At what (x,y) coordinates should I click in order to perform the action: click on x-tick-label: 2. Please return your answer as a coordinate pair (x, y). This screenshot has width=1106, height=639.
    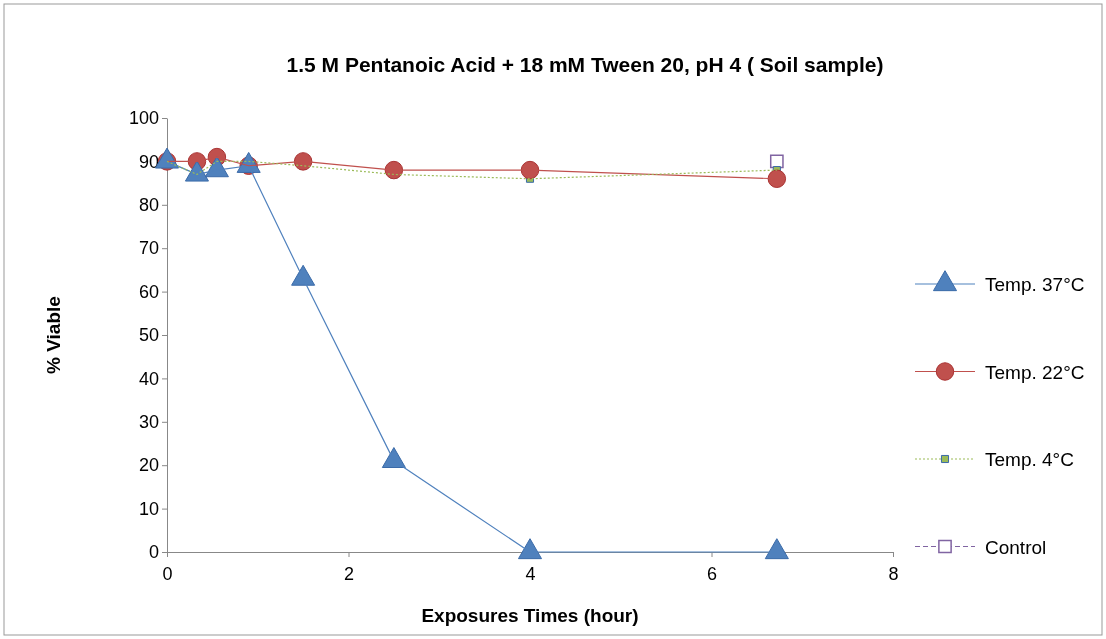
    Looking at the image, I should click on (349, 573).